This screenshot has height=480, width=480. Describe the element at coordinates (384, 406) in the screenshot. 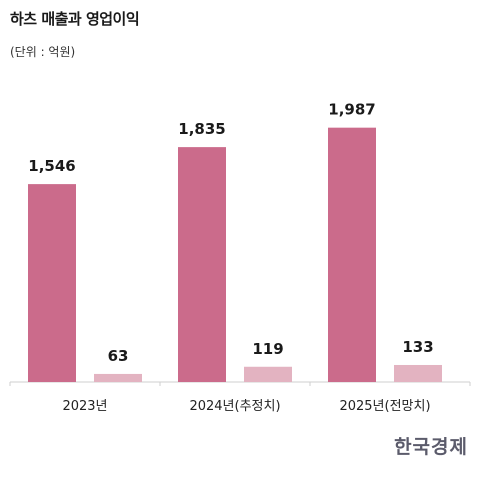

I see `x-tick-label: 2025년(전망치)` at that location.